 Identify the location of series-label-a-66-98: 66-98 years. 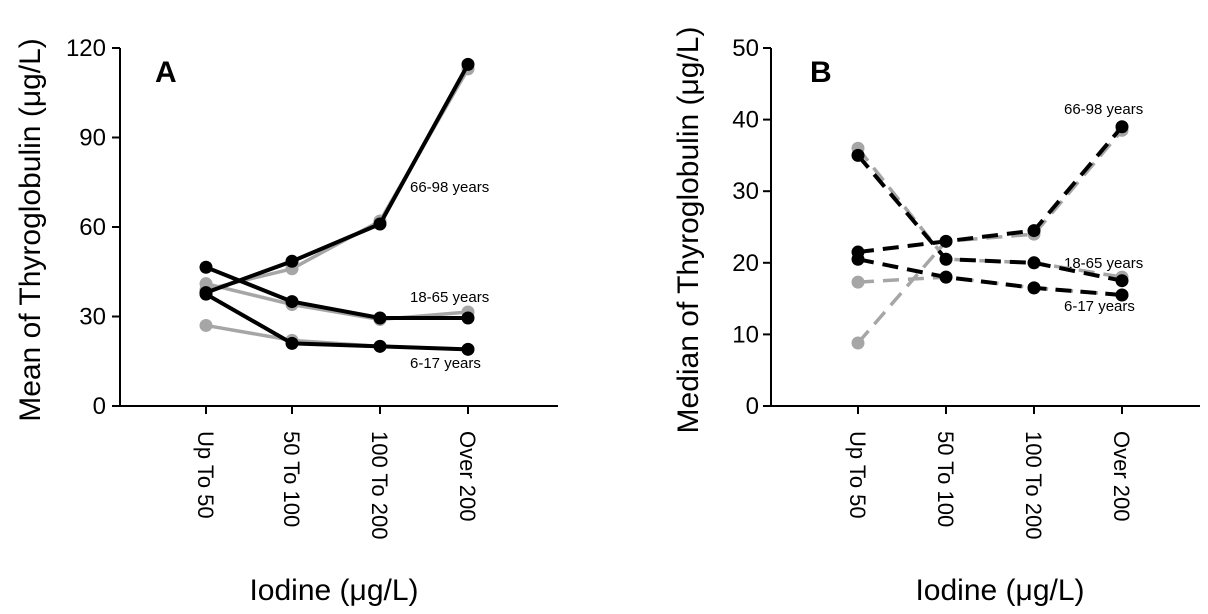
(449, 187).